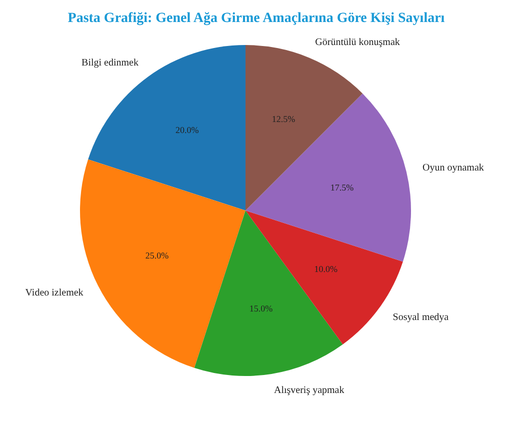  Describe the element at coordinates (326, 269) in the screenshot. I see `data-label: 10.0%` at that location.